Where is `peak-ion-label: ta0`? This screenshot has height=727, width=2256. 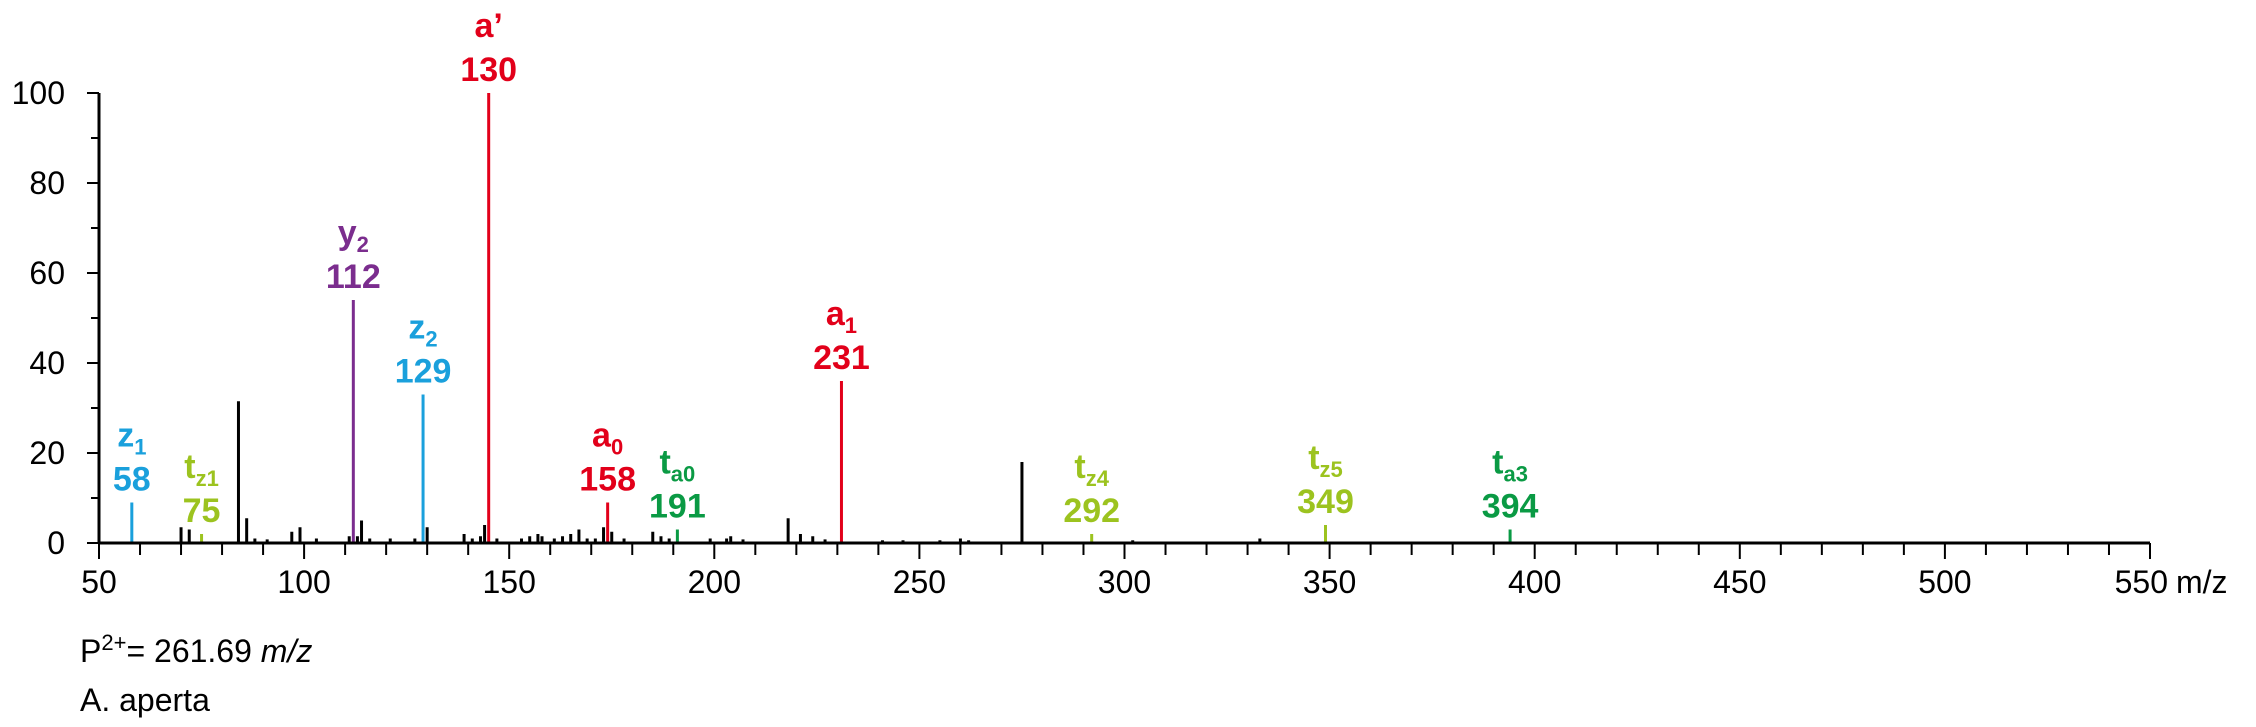 peak-ion-label: ta0 is located at coordinates (677, 465).